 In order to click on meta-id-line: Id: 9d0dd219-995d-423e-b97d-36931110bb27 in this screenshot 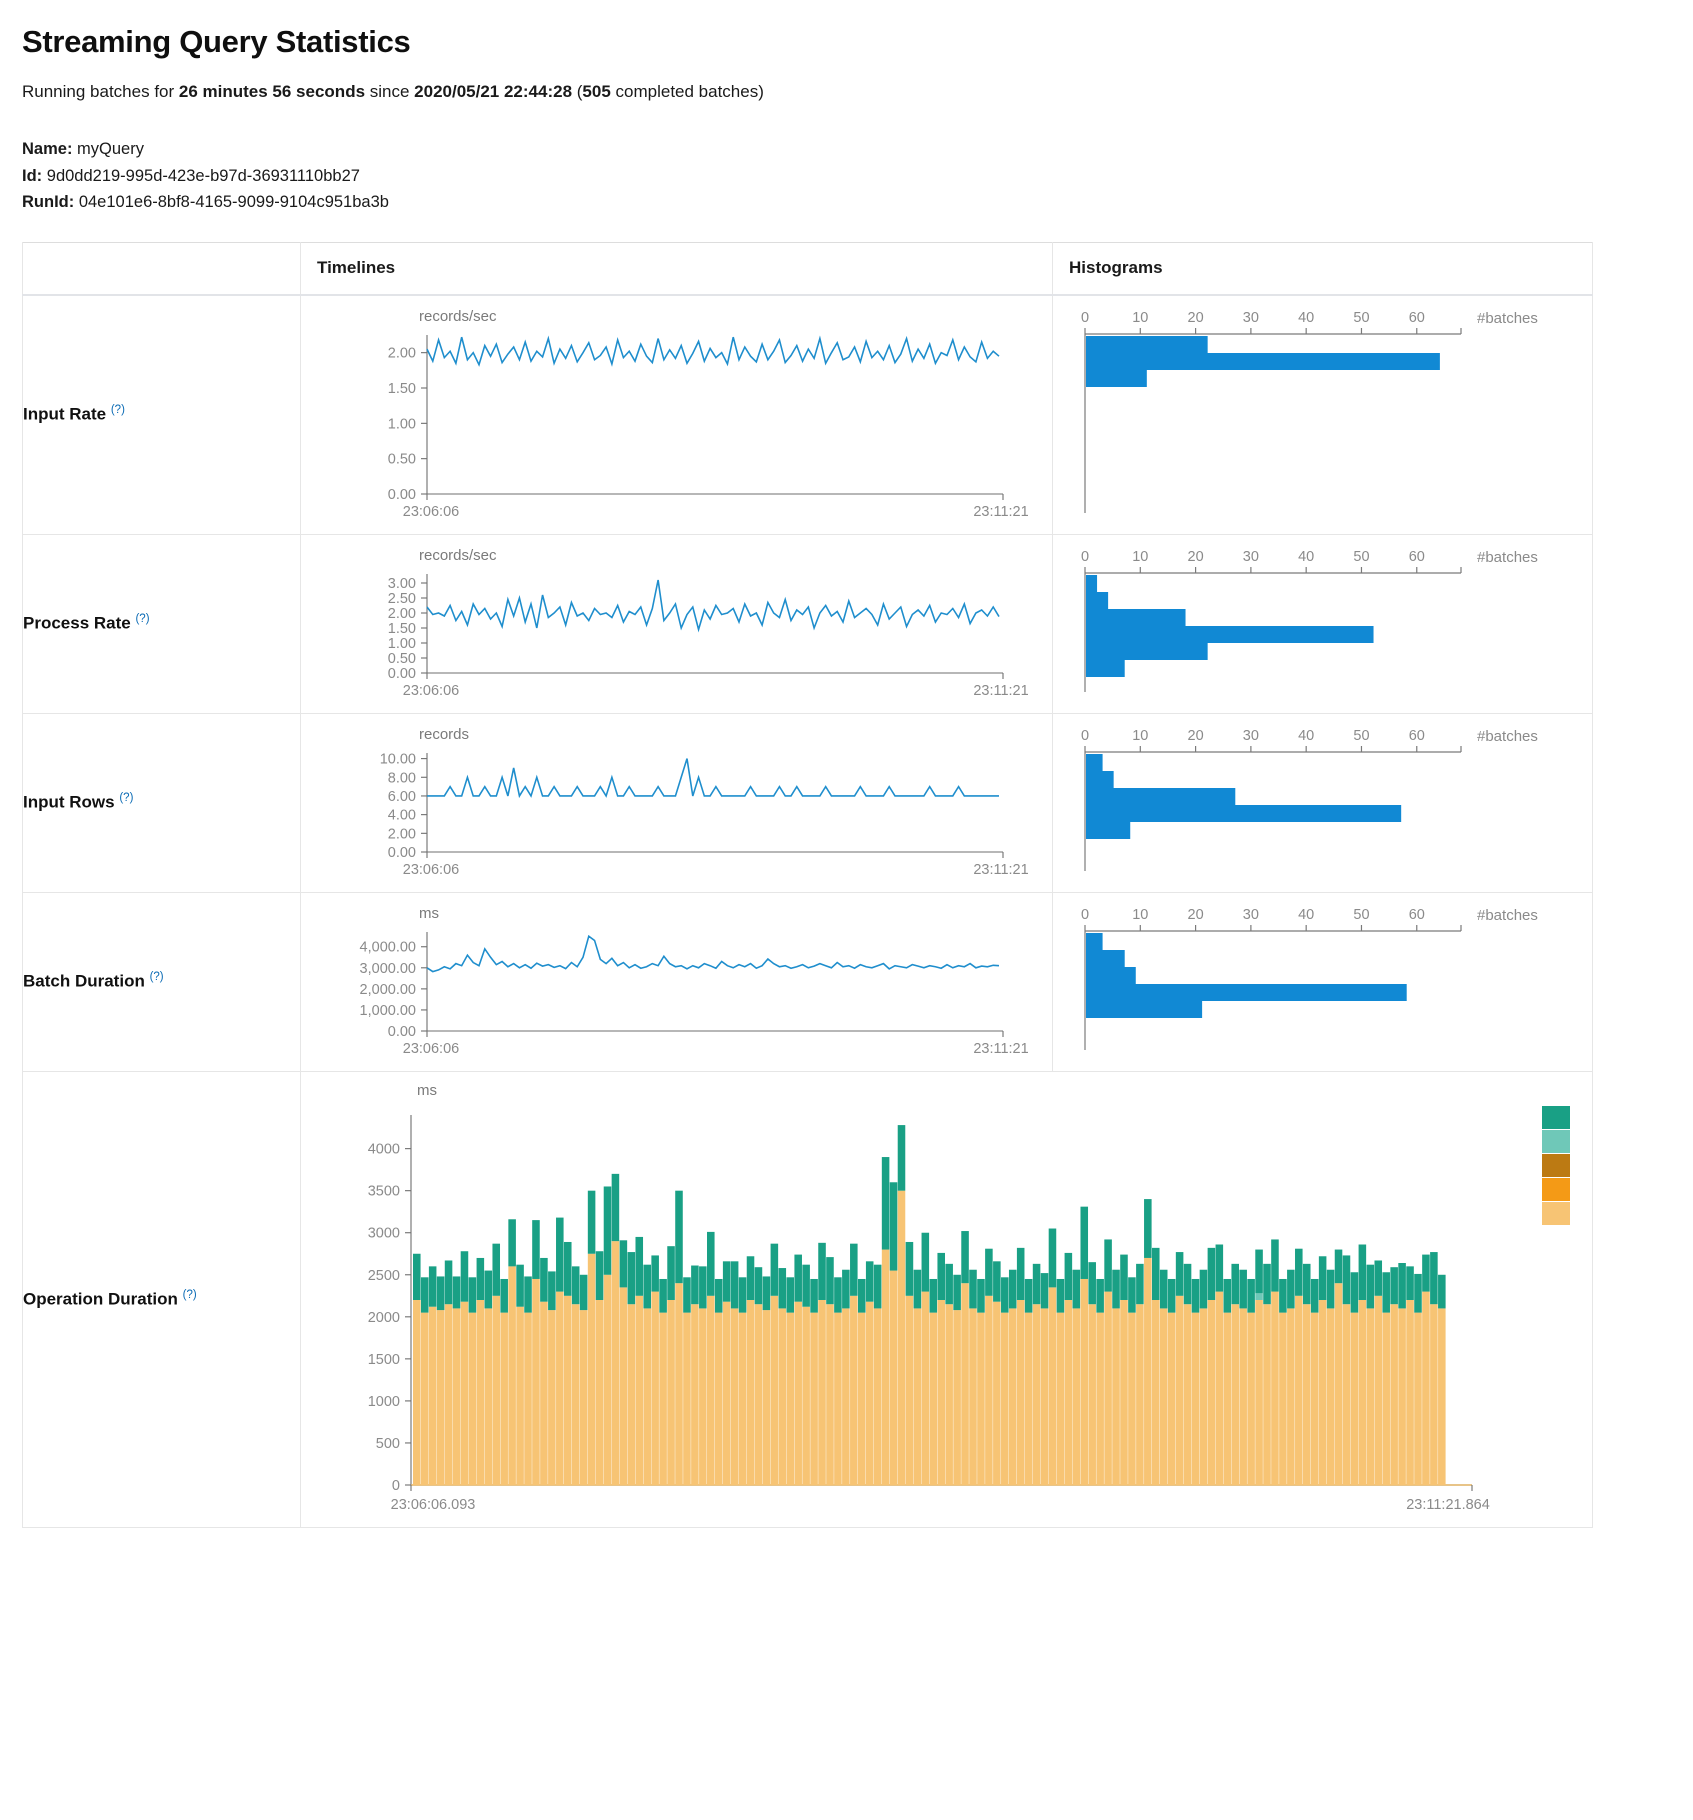, I will do `click(846, 176)`.